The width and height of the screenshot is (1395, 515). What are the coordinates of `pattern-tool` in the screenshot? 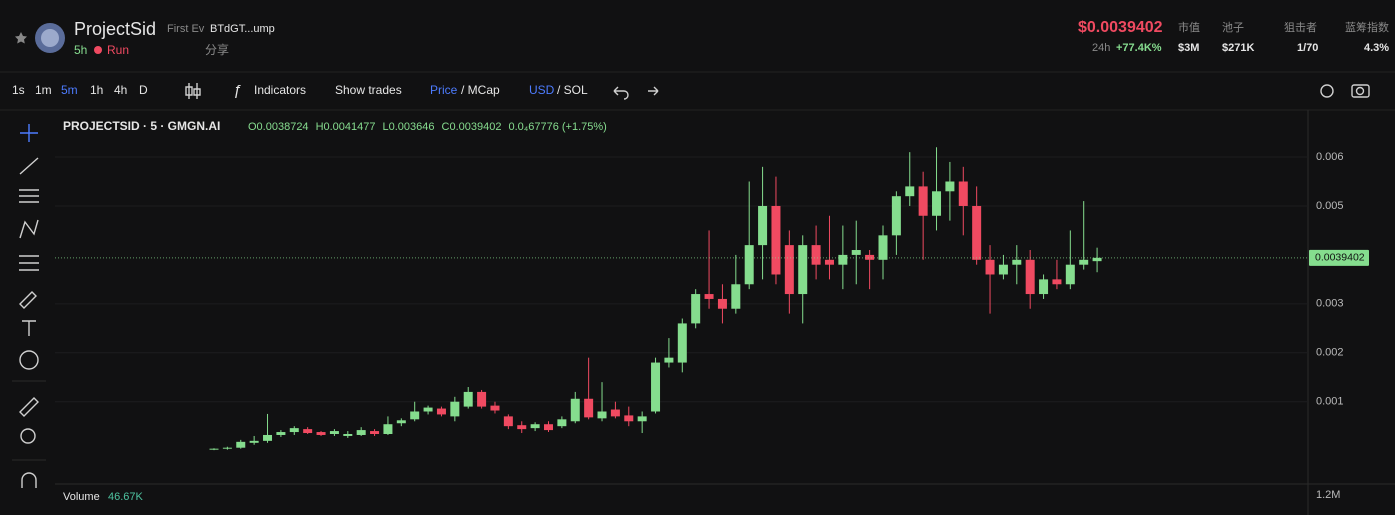 It's located at (29, 229).